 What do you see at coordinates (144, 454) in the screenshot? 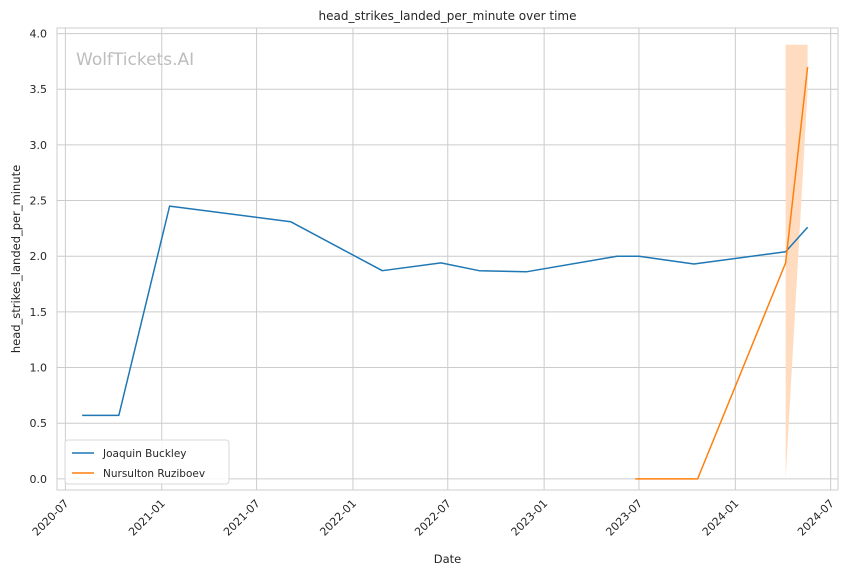
I see `legend-label: Joaquin Buckley` at bounding box center [144, 454].